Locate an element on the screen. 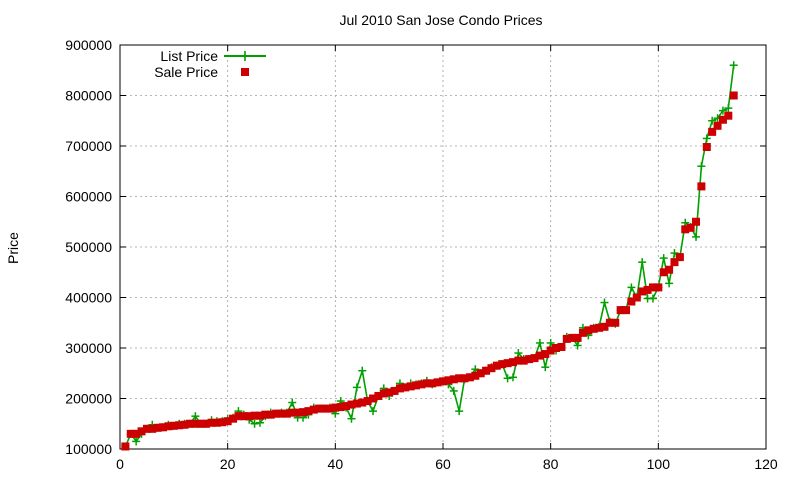  x-tick-label: 60 is located at coordinates (443, 464).